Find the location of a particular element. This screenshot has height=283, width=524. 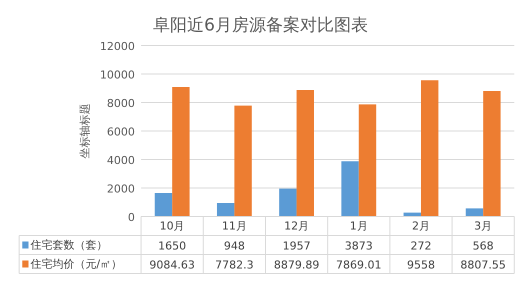

data-label: 272 is located at coordinates (421, 246).